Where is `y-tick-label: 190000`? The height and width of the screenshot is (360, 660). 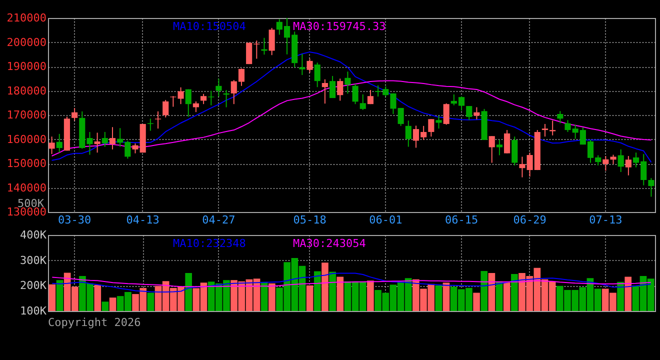
y-tick-label: 190000 is located at coordinates (26, 66).